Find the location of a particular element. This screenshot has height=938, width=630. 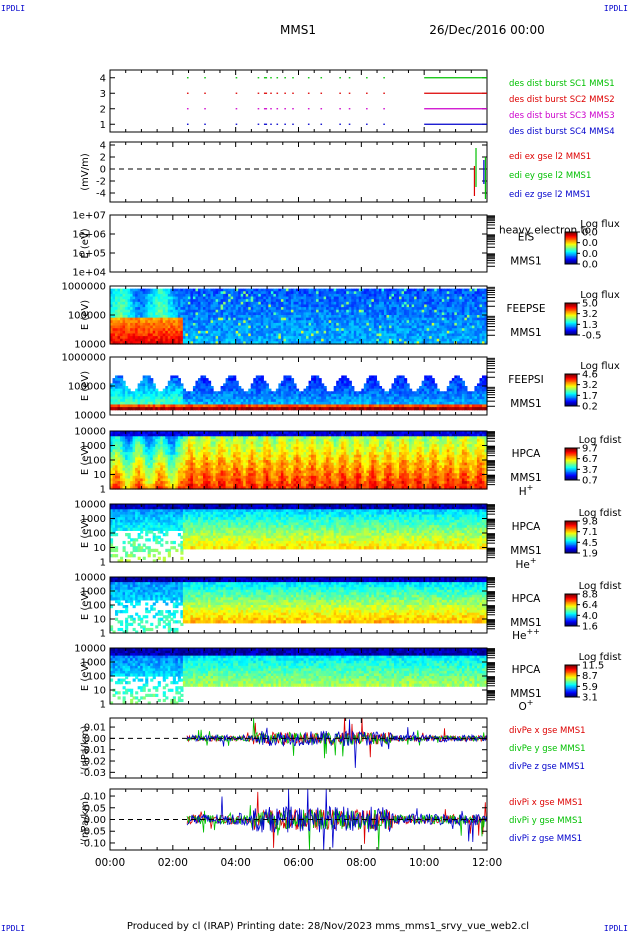

burst-frame is located at coordinates (298, 101).